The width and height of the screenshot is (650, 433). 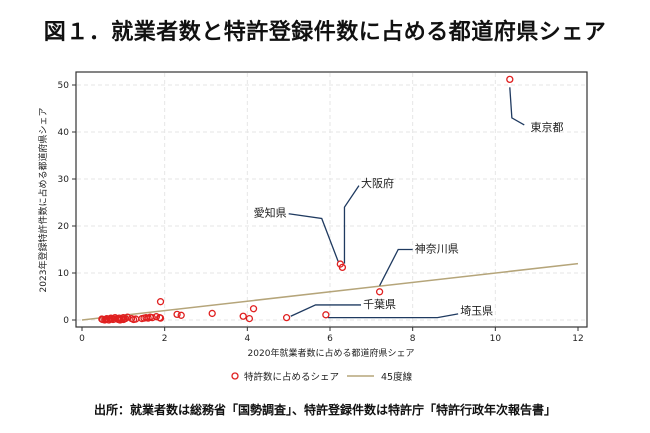 I want to click on legend-label-line: 45度線, so click(x=397, y=377).